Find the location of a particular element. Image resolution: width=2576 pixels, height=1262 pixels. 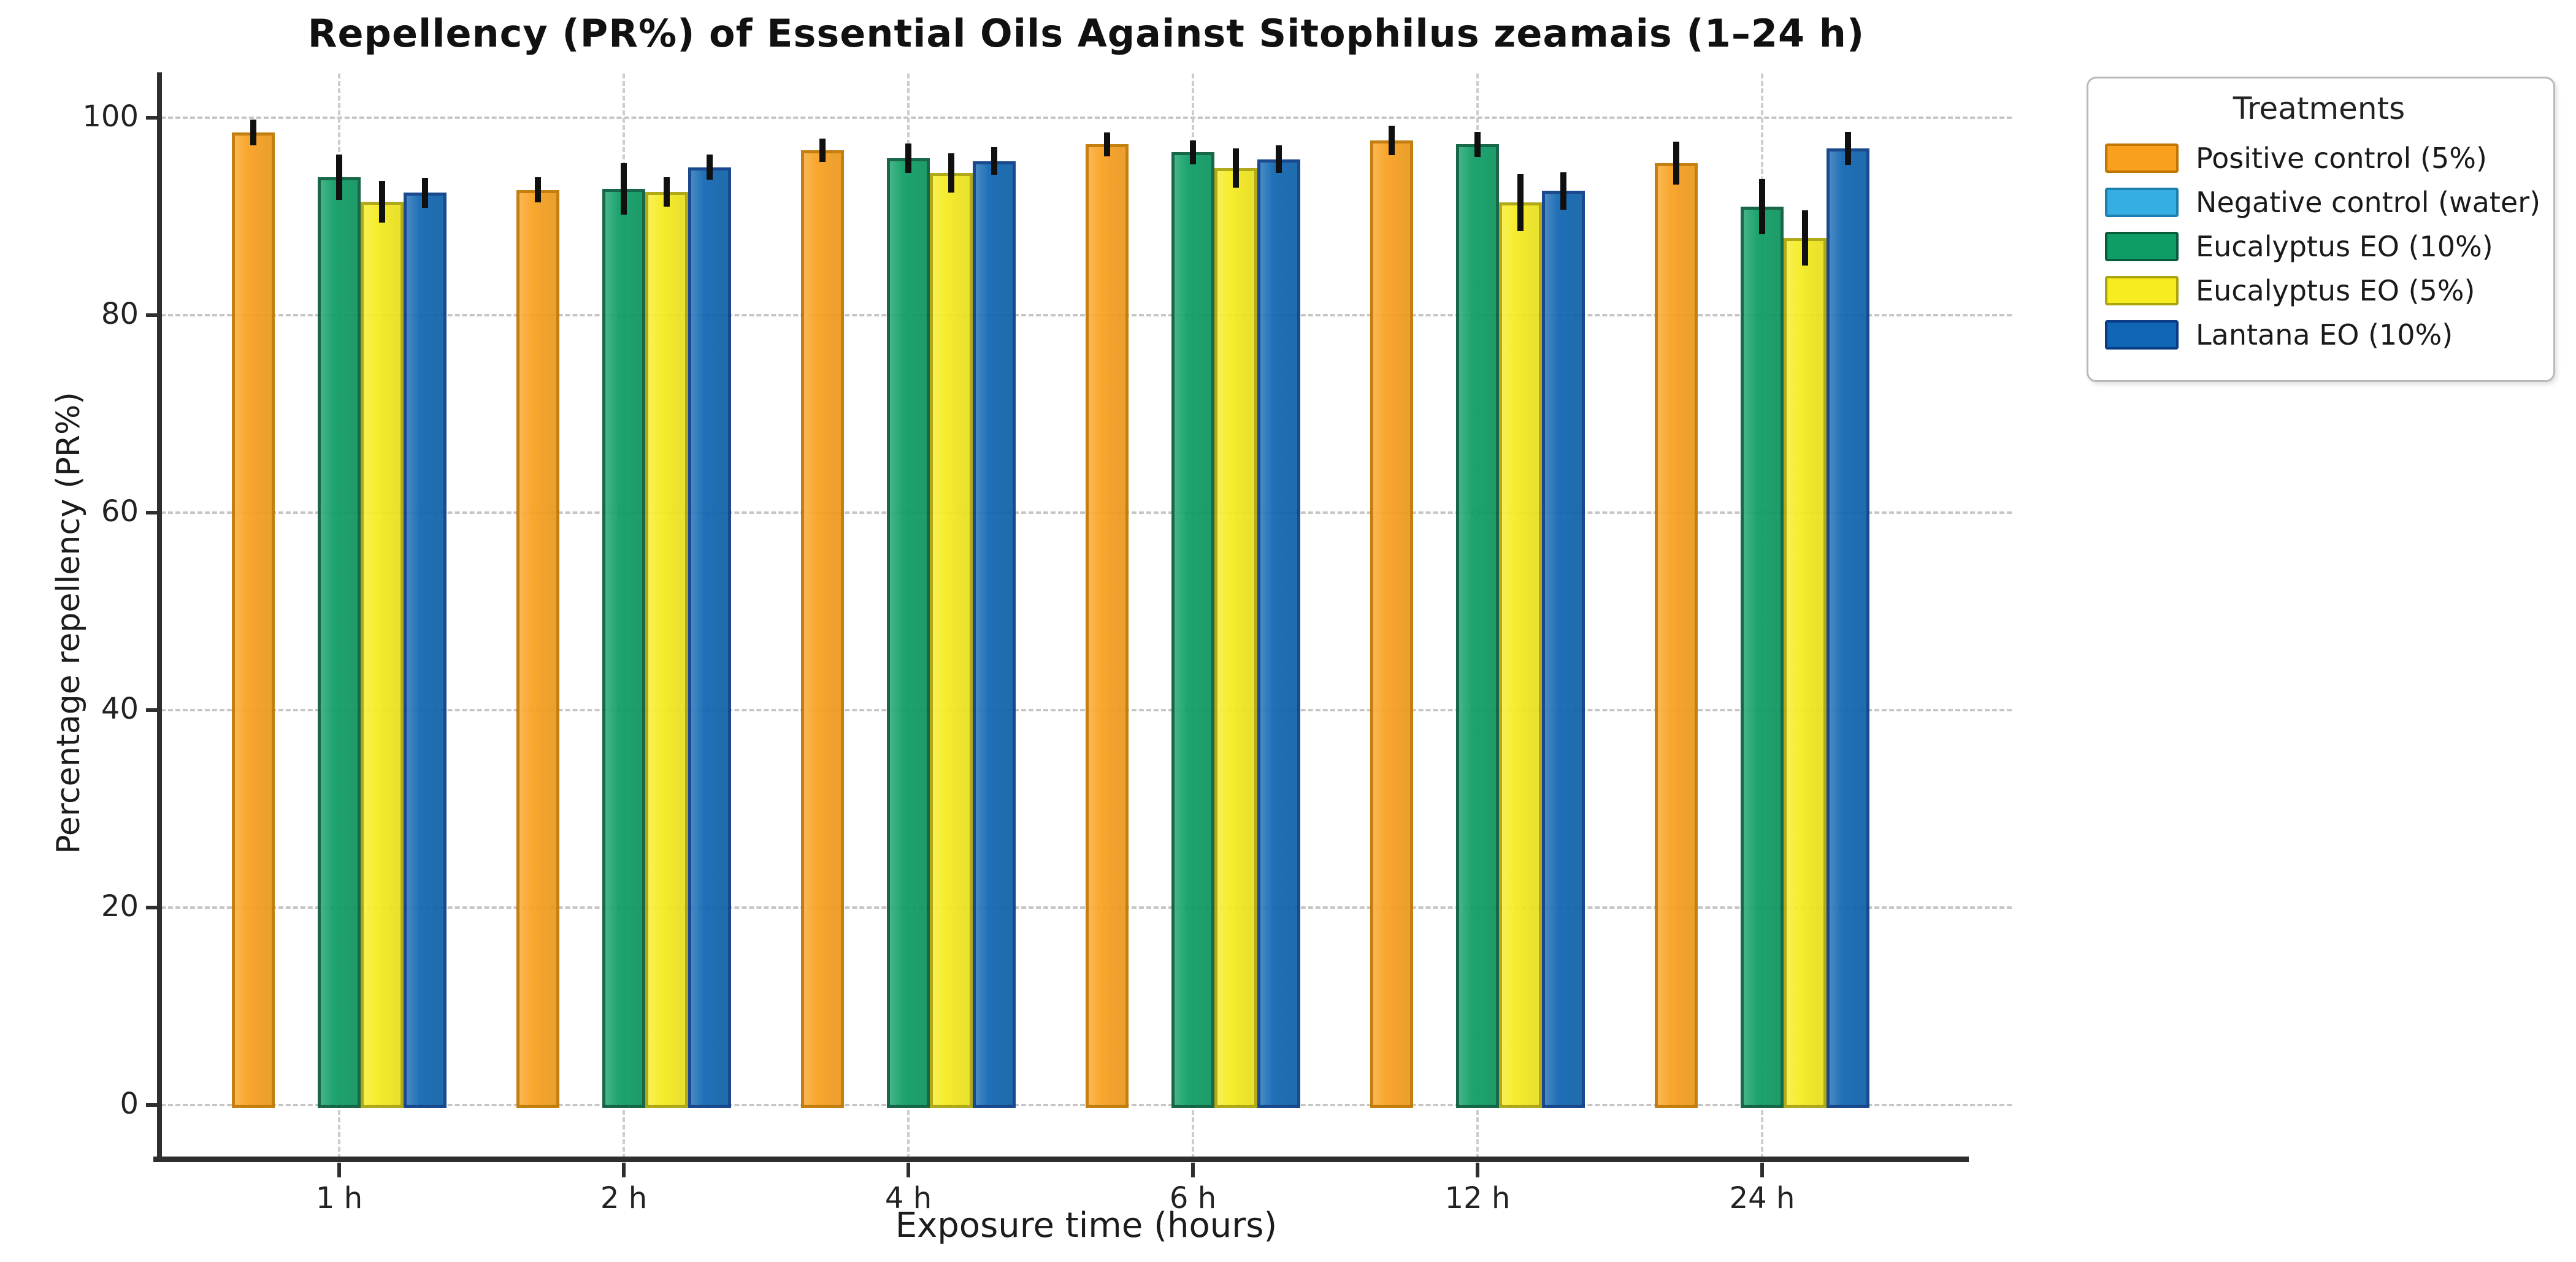

x-tick-label: 24 h is located at coordinates (1762, 1198).